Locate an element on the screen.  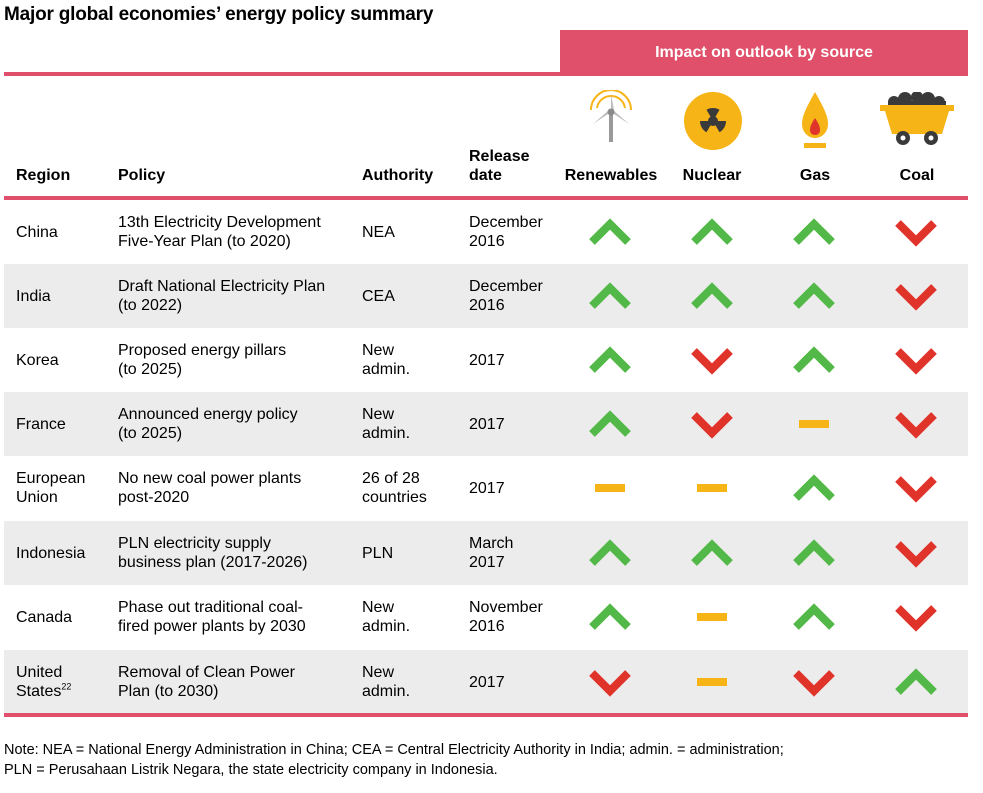
region-cell: Indonesia is located at coordinates (63, 553).